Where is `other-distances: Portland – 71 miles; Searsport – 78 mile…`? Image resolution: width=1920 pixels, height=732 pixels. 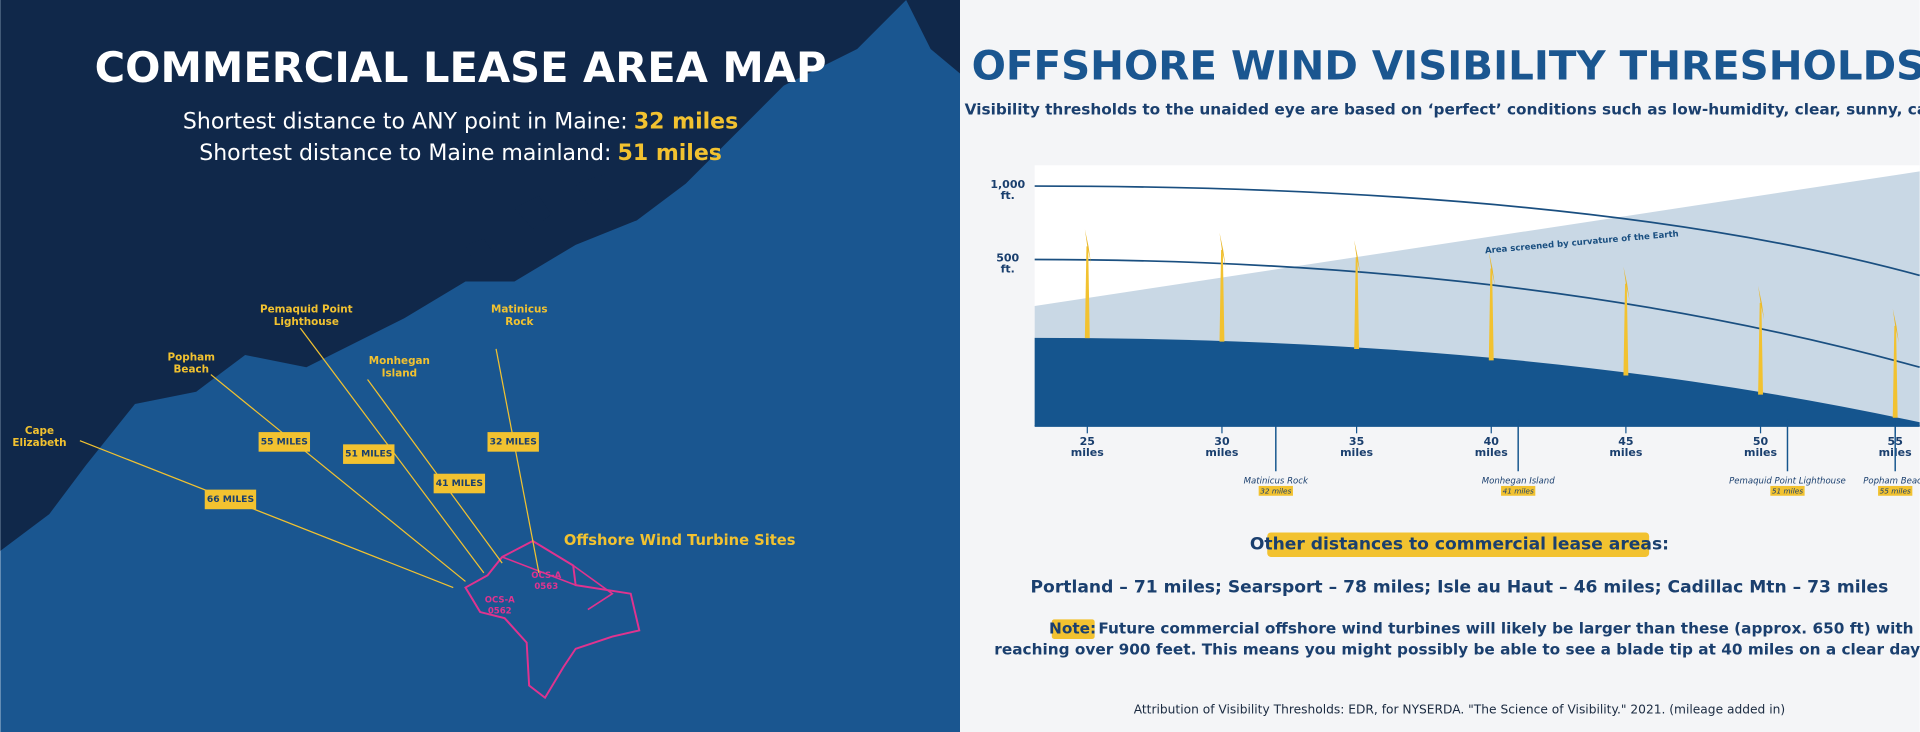 other-distances: Portland – 71 miles; Searsport – 78 mile… is located at coordinates (1460, 588).